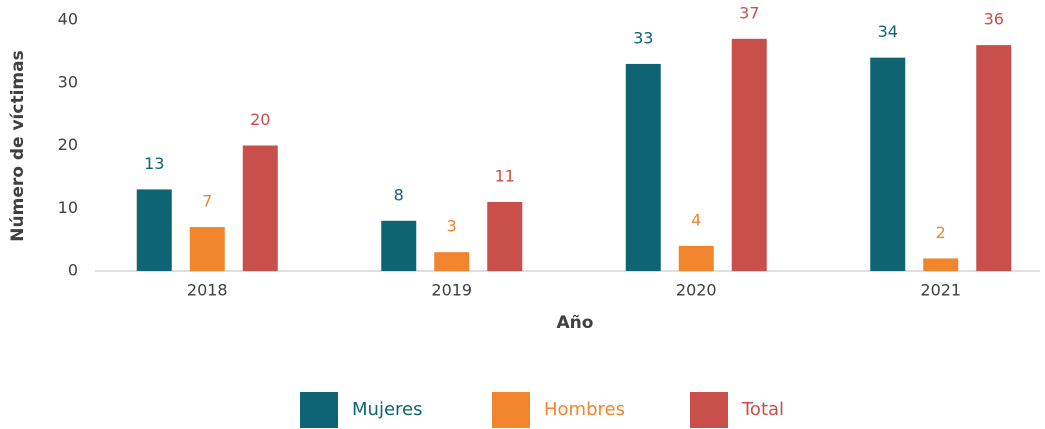 The image size is (1045, 429). Describe the element at coordinates (260, 119) in the screenshot. I see `value-label: 20` at that location.